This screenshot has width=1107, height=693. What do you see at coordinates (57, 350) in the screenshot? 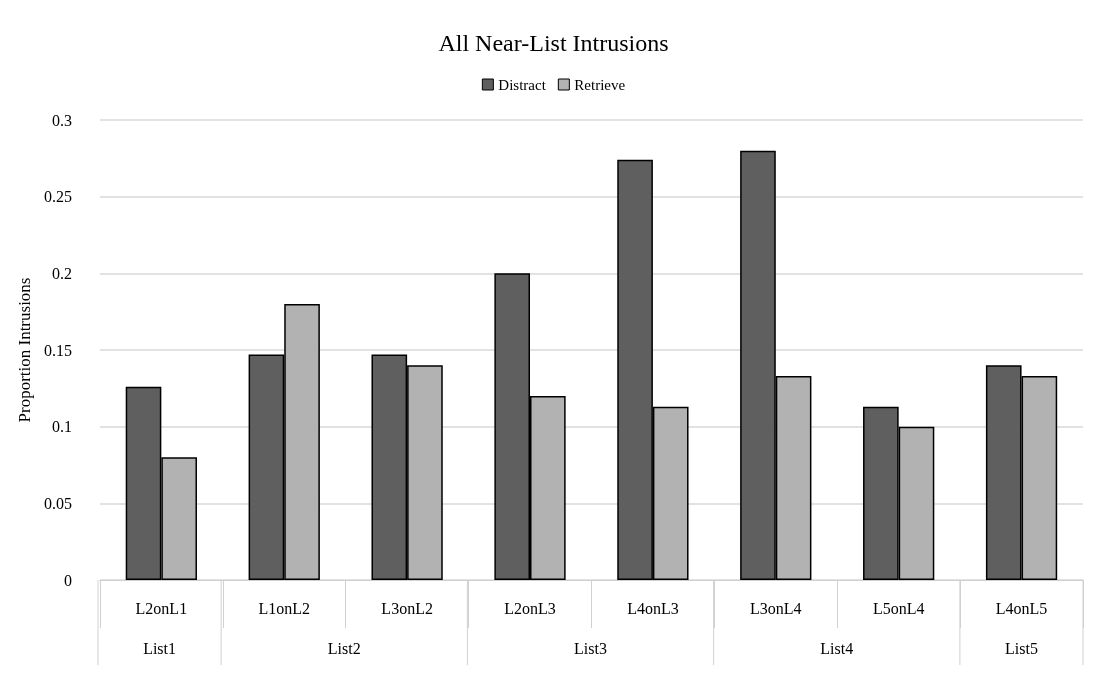
I see `y-tick-label: 0.15` at bounding box center [57, 350].